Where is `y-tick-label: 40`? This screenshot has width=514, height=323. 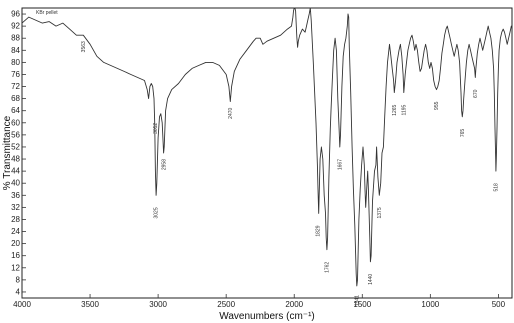 y-tick-label: 40 is located at coordinates (15, 183).